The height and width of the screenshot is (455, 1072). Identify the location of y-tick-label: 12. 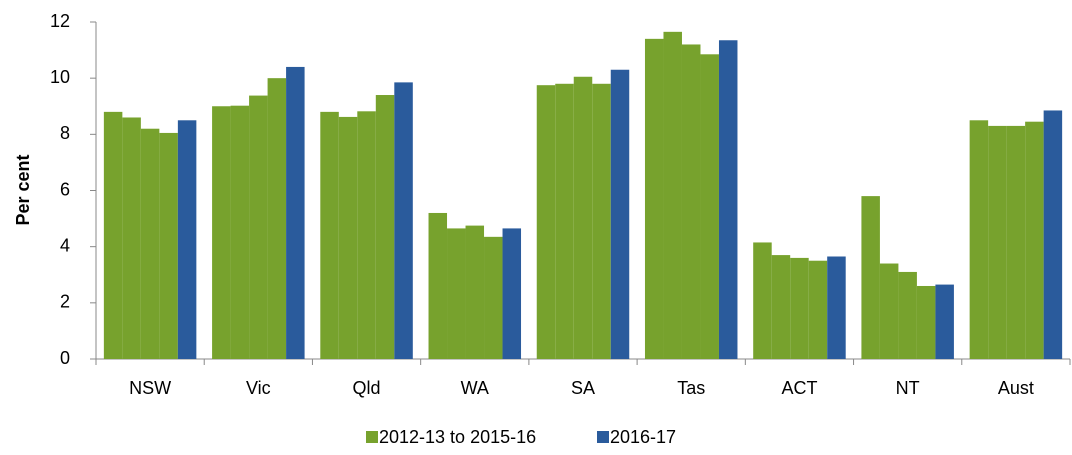
(60, 21).